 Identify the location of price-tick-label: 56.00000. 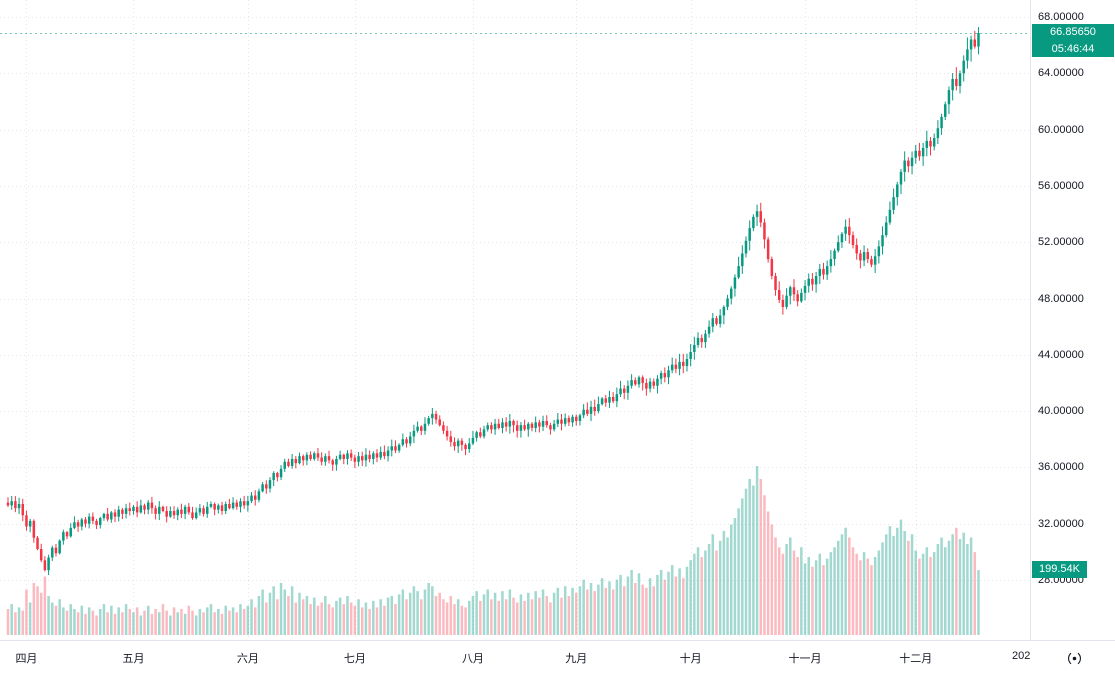
(1061, 185).